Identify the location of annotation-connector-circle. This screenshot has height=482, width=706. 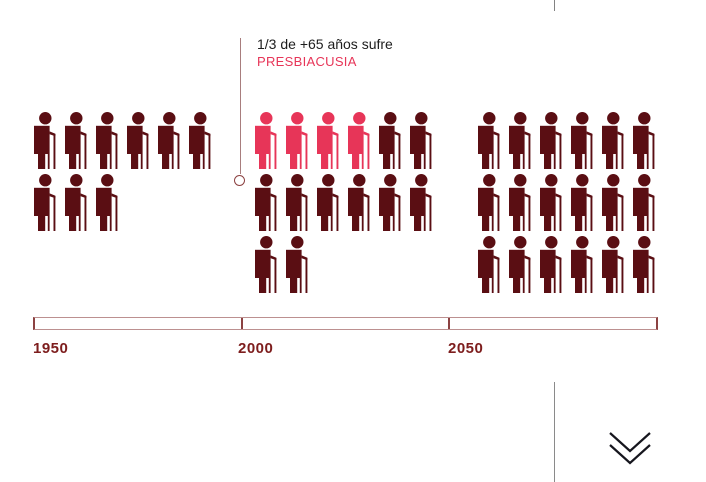
(239, 180).